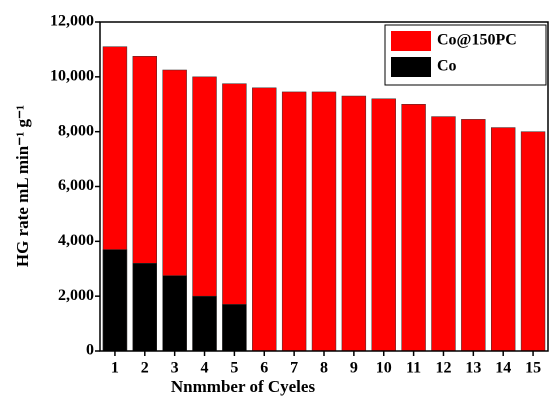  What do you see at coordinates (90, 350) in the screenshot?
I see `y-tick-label: 0` at bounding box center [90, 350].